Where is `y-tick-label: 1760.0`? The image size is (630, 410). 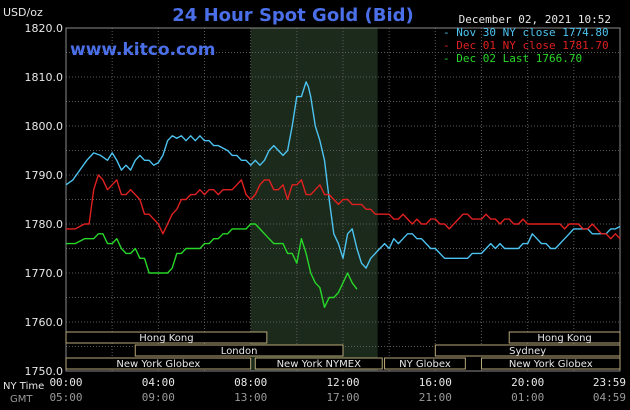 y-tick-label: 1760.0 is located at coordinates (44, 322).